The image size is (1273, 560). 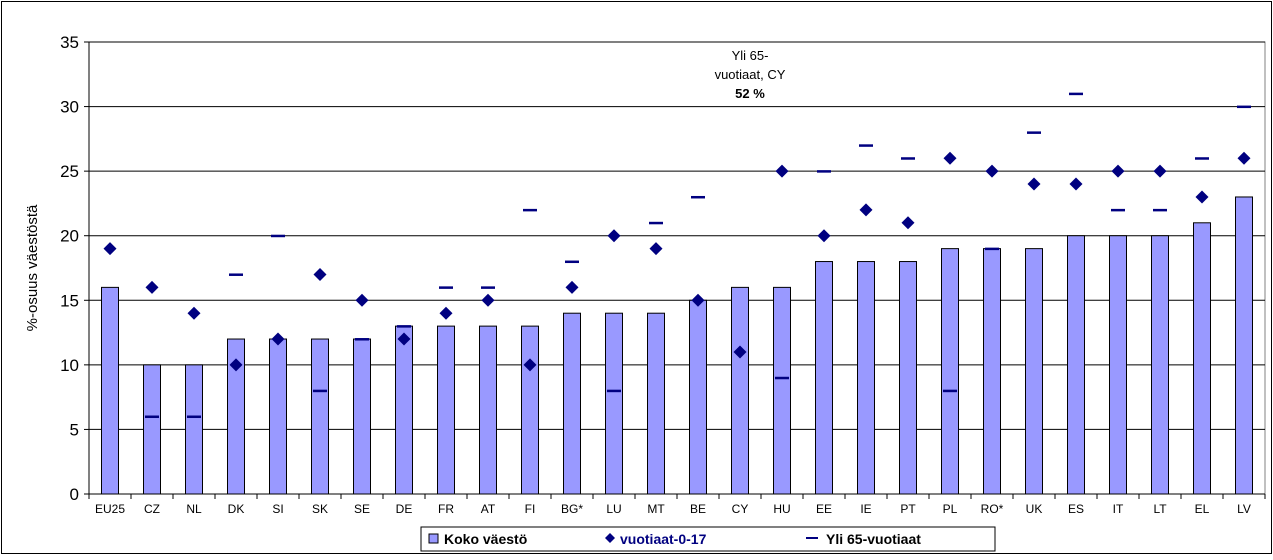 I want to click on legend-swatch-koko-vaesto, so click(x=433, y=538).